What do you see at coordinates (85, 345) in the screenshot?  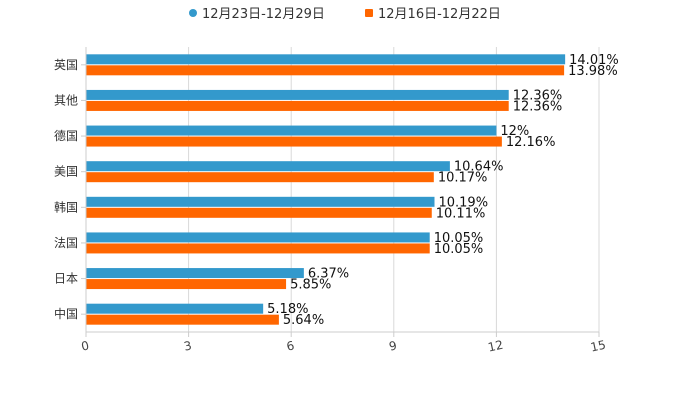 I see `x-tick-label-0: 0` at bounding box center [85, 345].